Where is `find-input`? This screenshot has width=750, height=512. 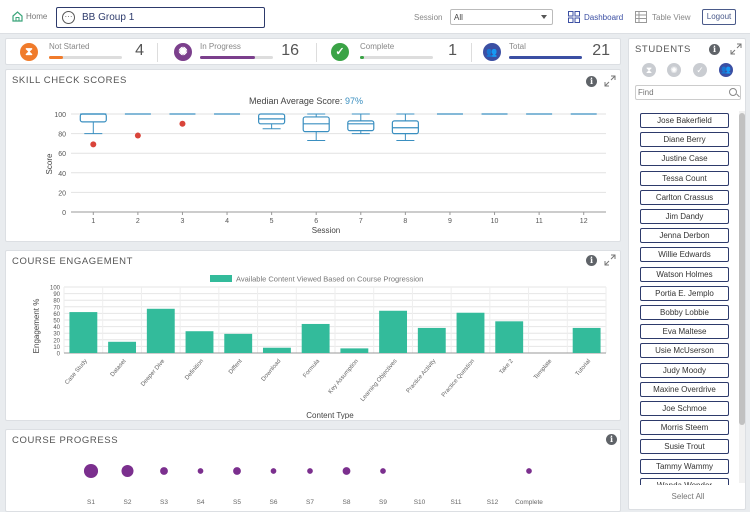 find-input is located at coordinates (682, 92).